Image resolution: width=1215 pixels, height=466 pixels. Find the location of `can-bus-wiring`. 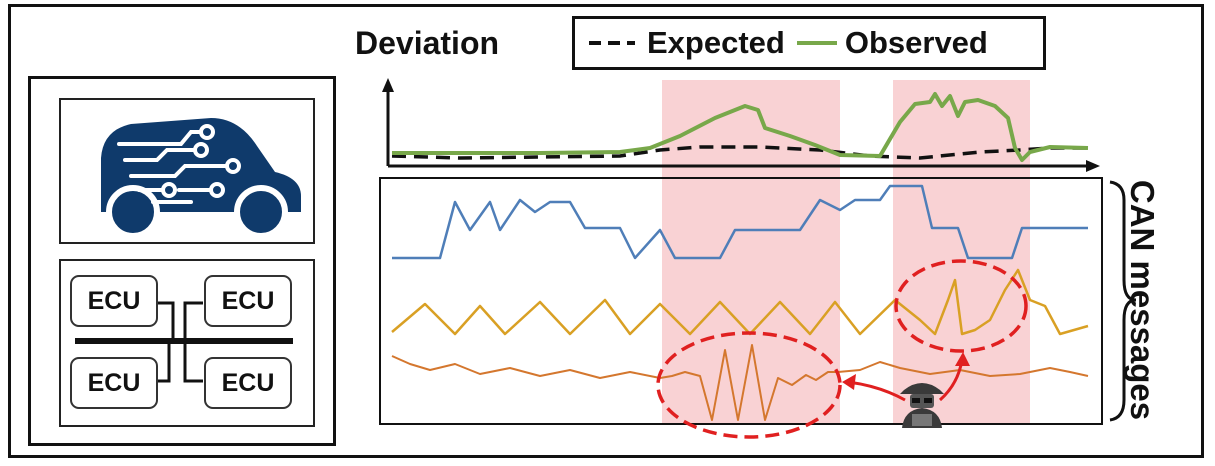

can-bus-wiring is located at coordinates (184, 342).